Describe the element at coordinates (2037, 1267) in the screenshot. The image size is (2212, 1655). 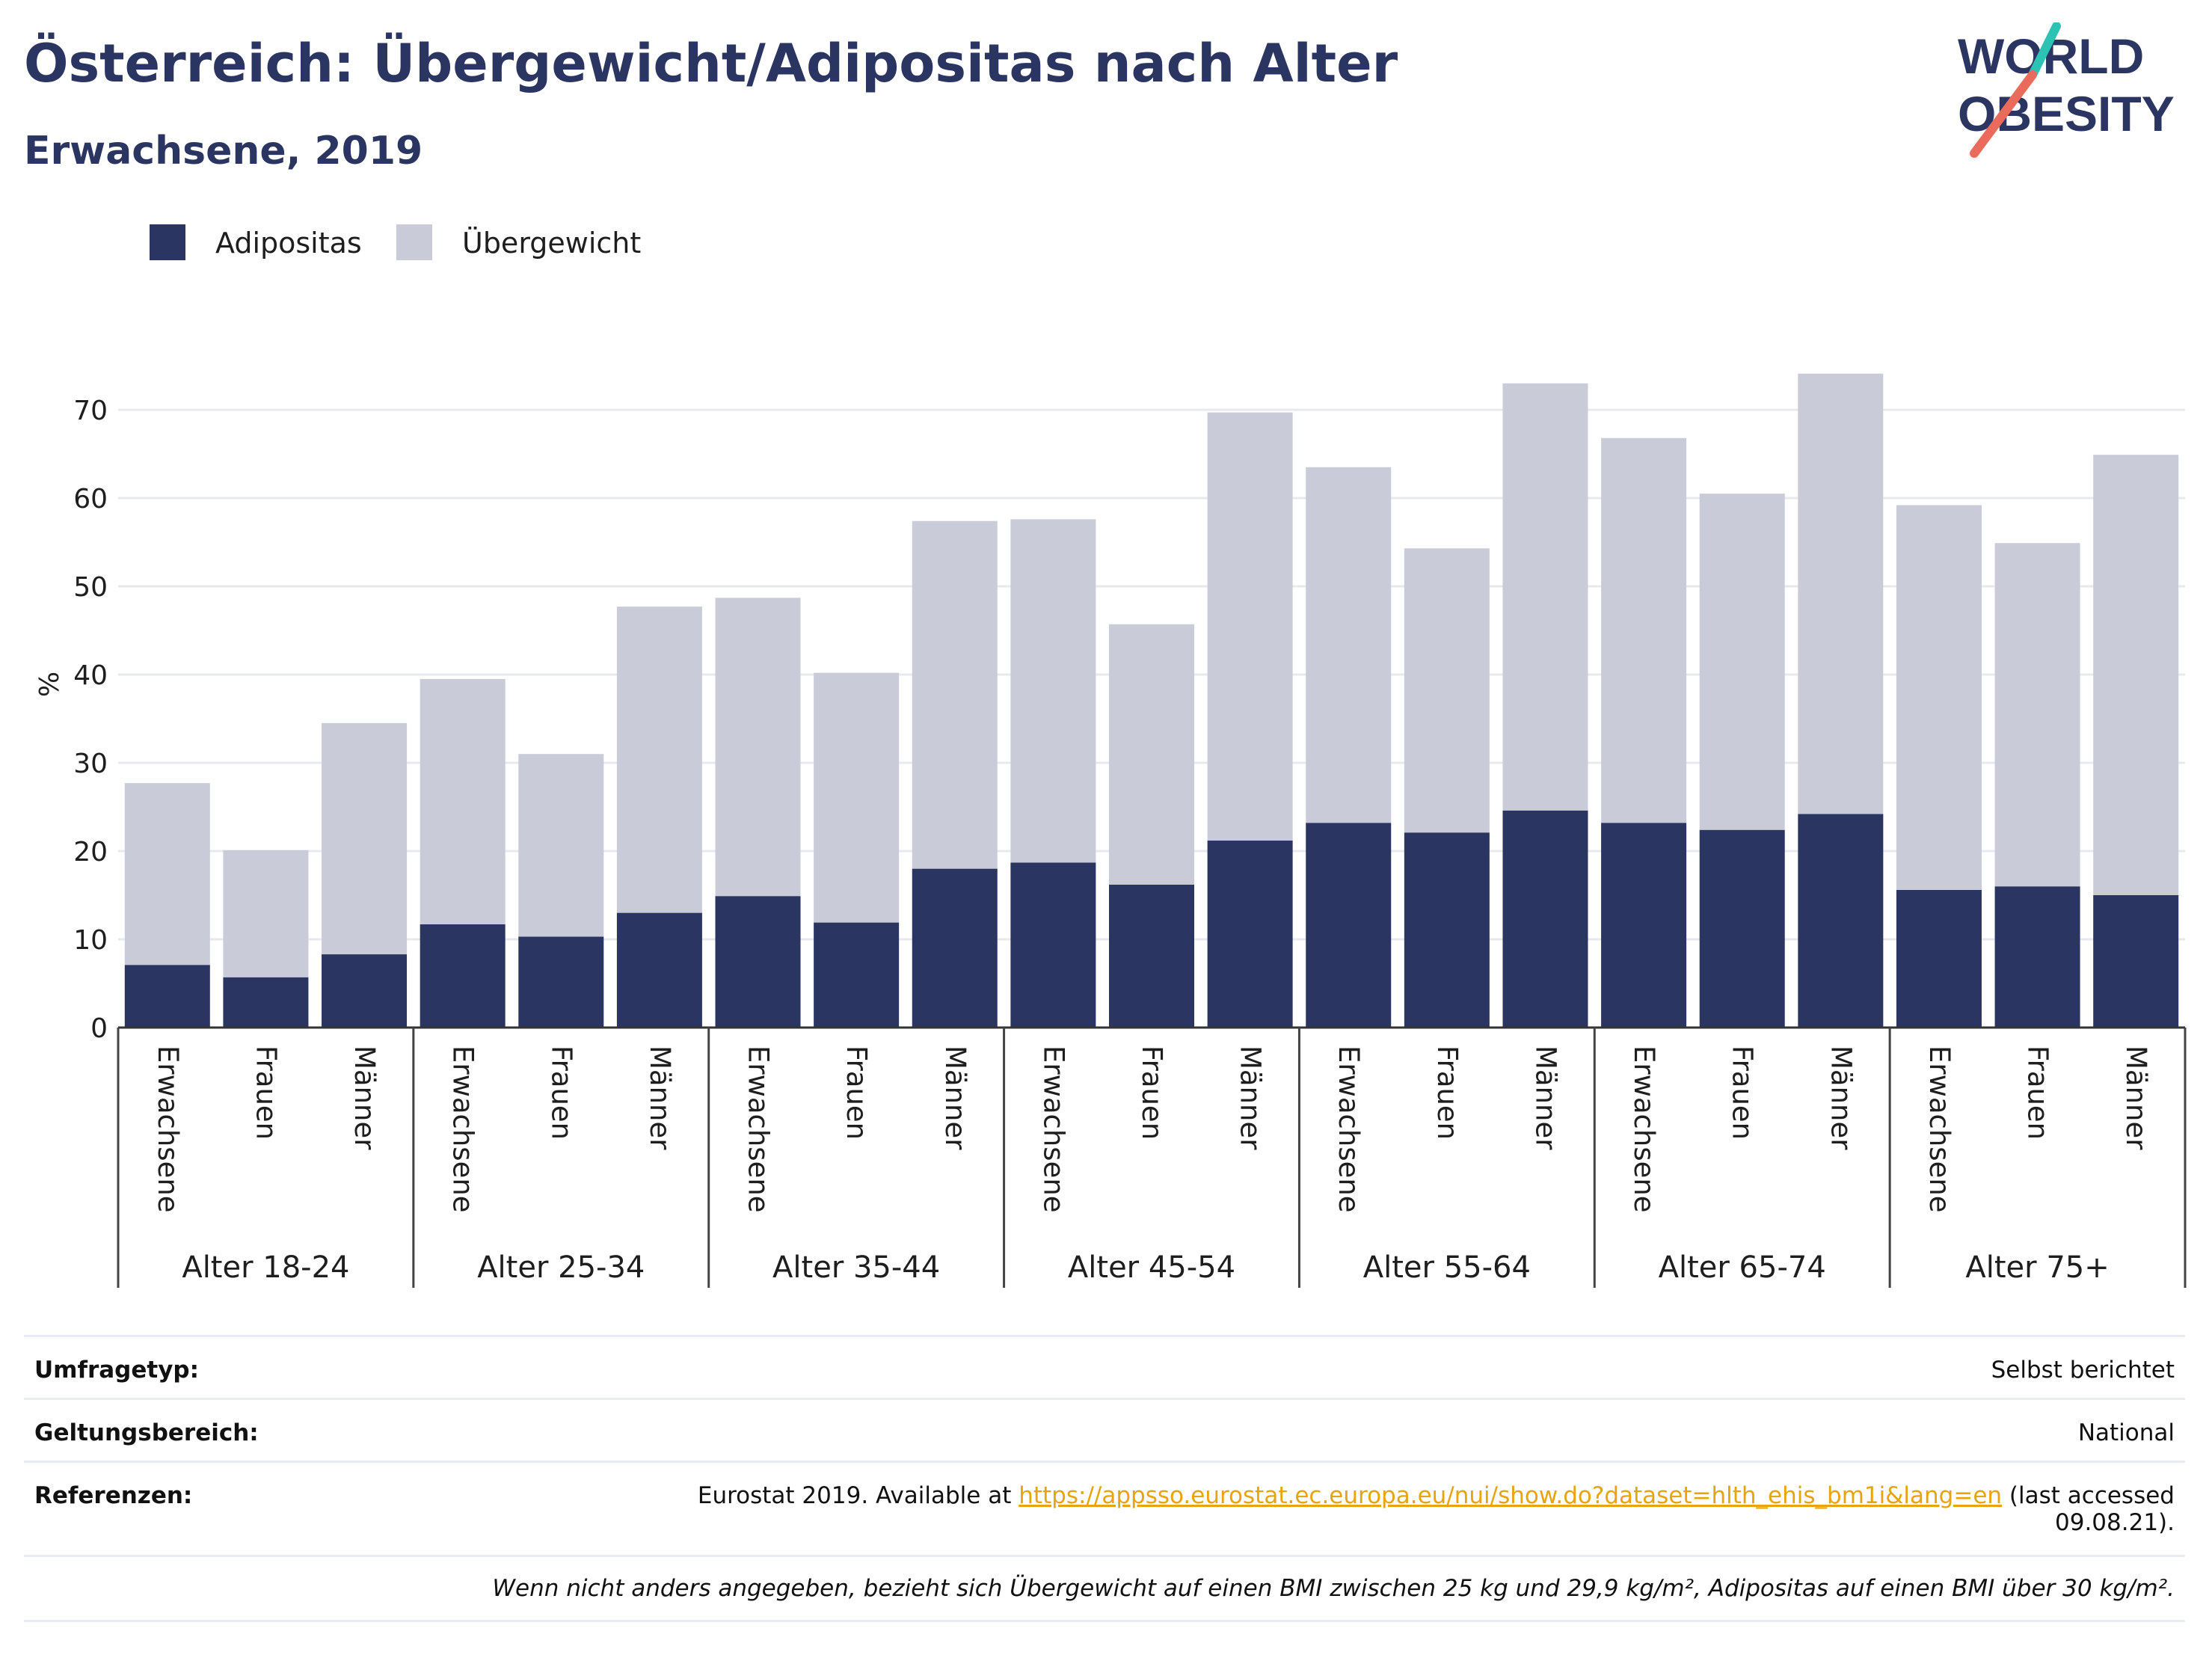
I see `x-group-label: Alter 75+` at that location.